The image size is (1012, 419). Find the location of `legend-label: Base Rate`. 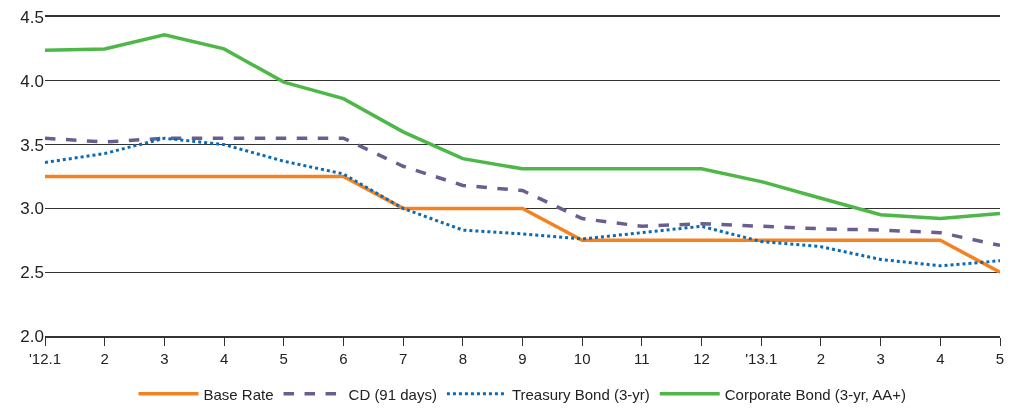

legend-label: Base Rate is located at coordinates (238, 394).